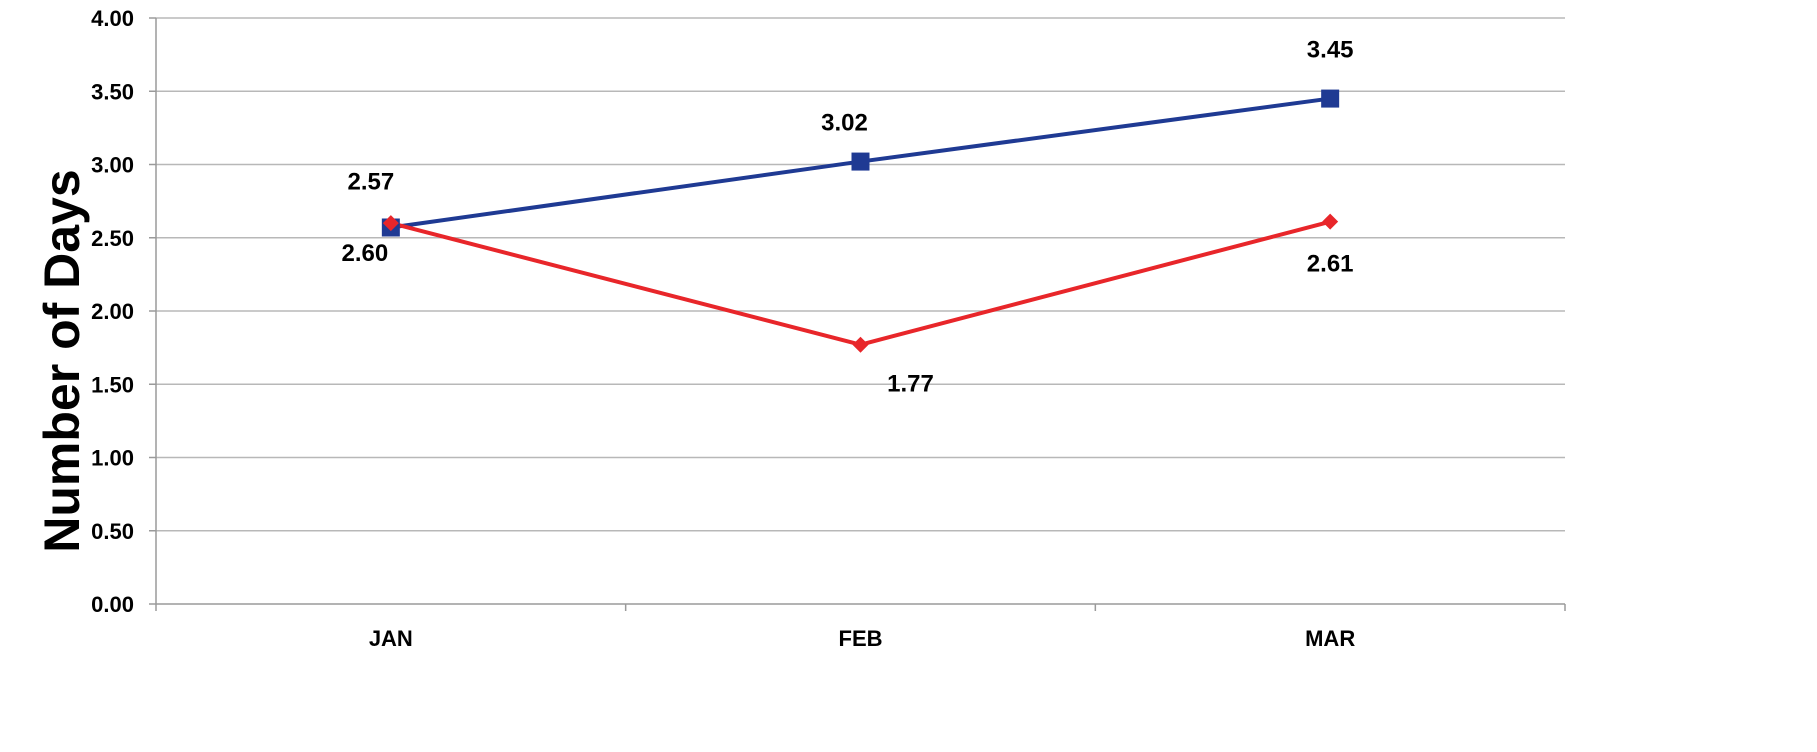 This screenshot has width=1817, height=752. What do you see at coordinates (910, 384) in the screenshot?
I see `data-label: 1.77` at bounding box center [910, 384].